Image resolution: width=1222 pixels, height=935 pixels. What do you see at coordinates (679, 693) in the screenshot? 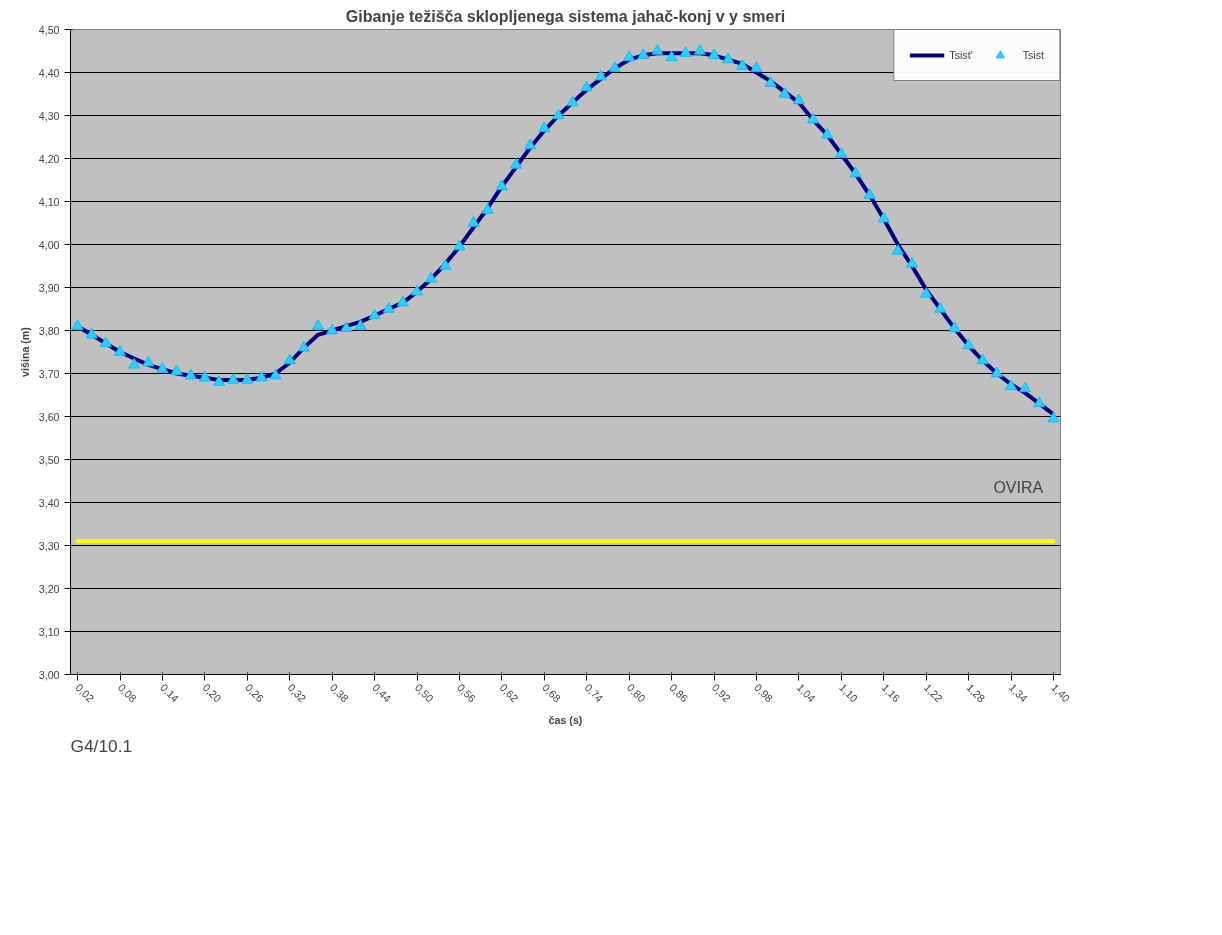
I see `x-tick-label: 0,86` at bounding box center [679, 693].